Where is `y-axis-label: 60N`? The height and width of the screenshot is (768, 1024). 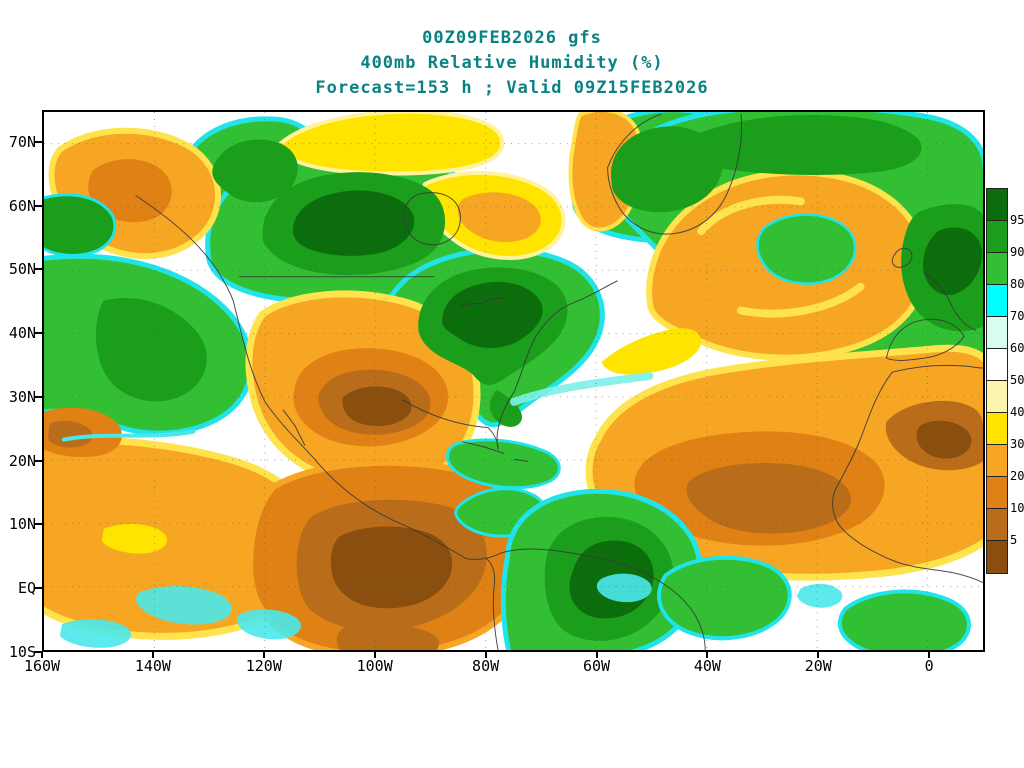 y-axis-label: 60N is located at coordinates (22, 205).